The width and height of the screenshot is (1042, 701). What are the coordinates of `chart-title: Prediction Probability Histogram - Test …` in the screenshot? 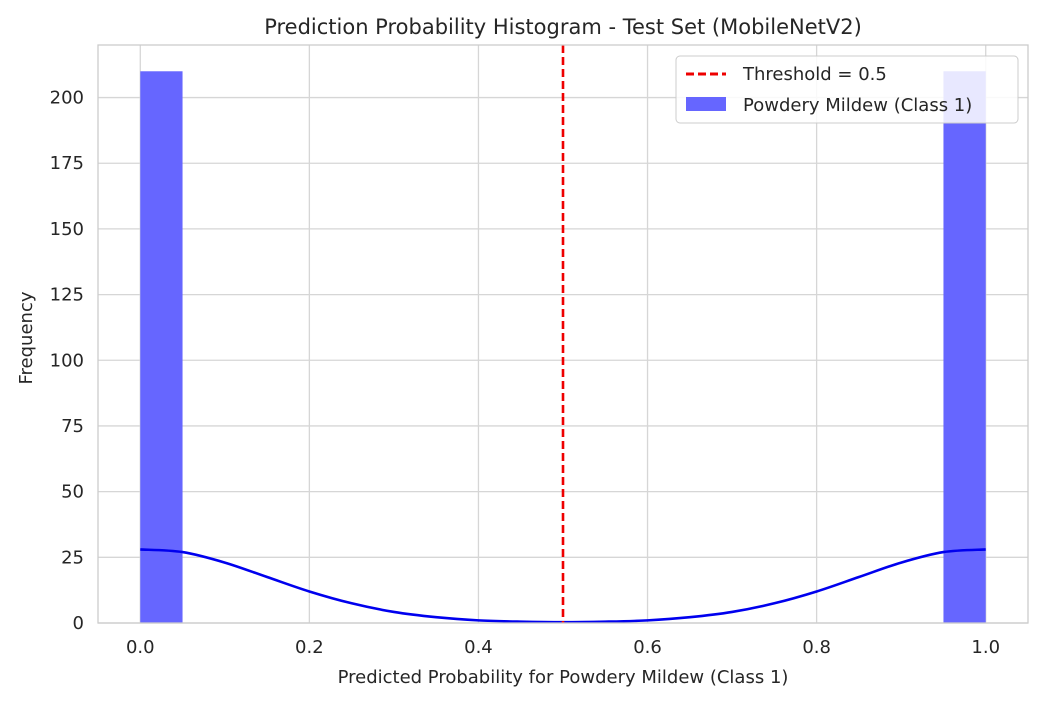 It's located at (563, 27).